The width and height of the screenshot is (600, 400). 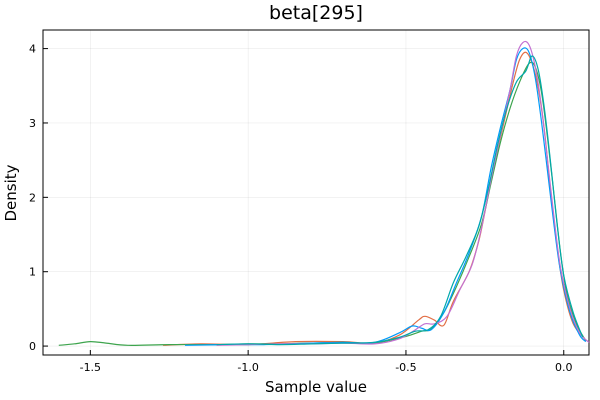 What do you see at coordinates (316, 13) in the screenshot?
I see `chart-title: beta[295]` at bounding box center [316, 13].